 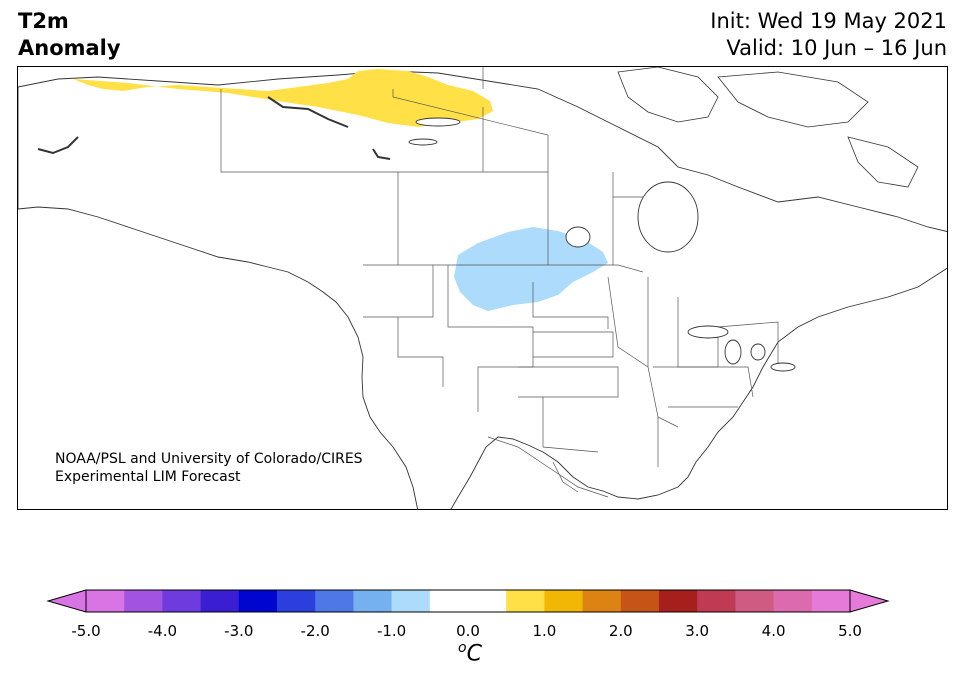 I want to click on init-date: Init: Wed 19 May 2021, so click(x=828, y=21).